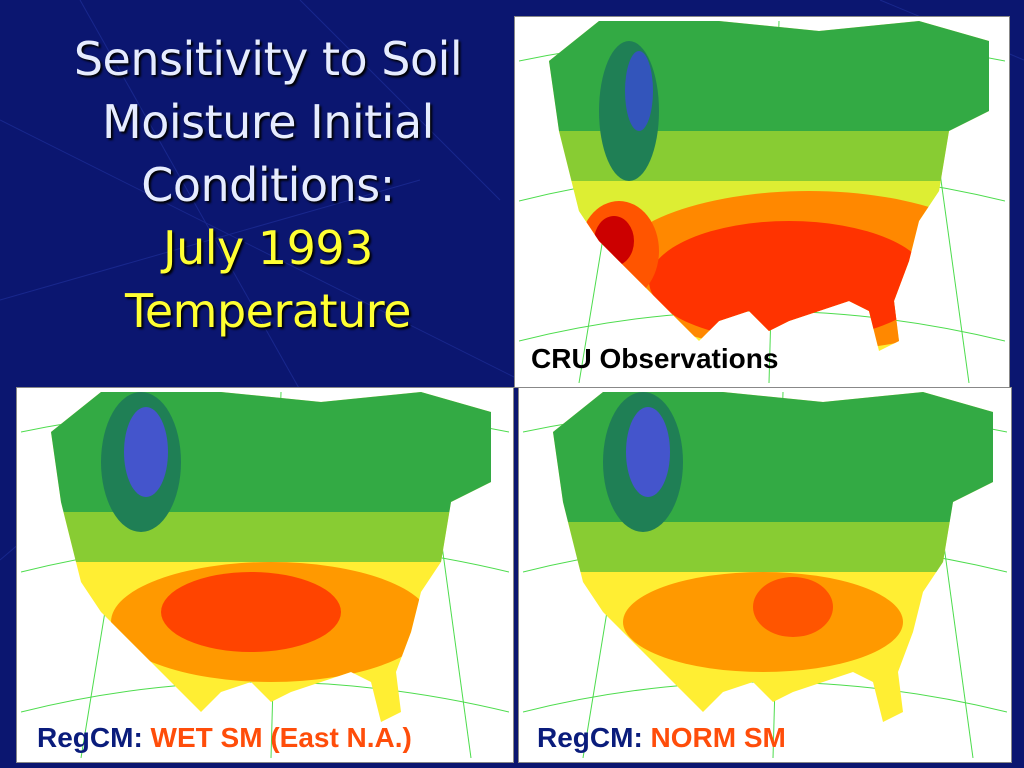 Image resolution: width=1024 pixels, height=768 pixels. I want to click on wet-sm-label-prefix: RegCM:, so click(90, 737).